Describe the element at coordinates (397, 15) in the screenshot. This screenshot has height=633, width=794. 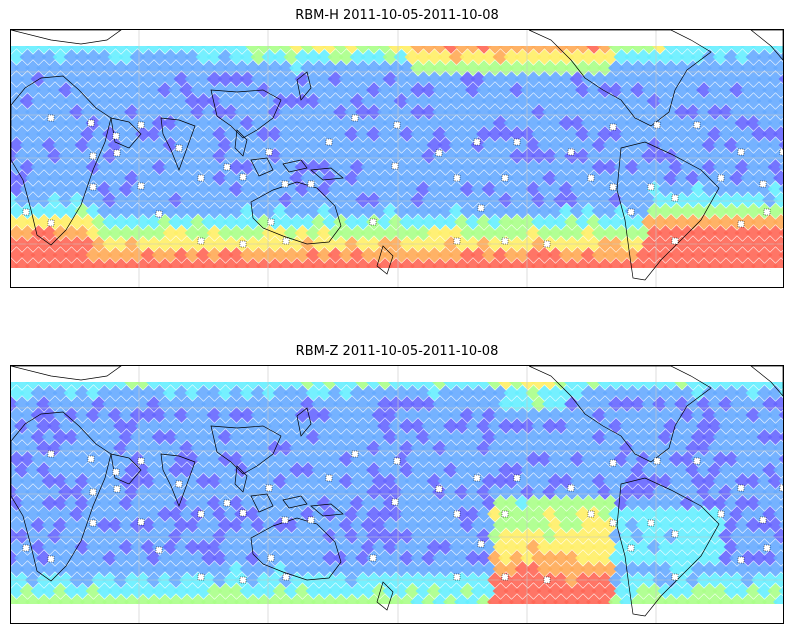
I see `map-title: RBM-H 2011-10-05-2011-10-08` at that location.